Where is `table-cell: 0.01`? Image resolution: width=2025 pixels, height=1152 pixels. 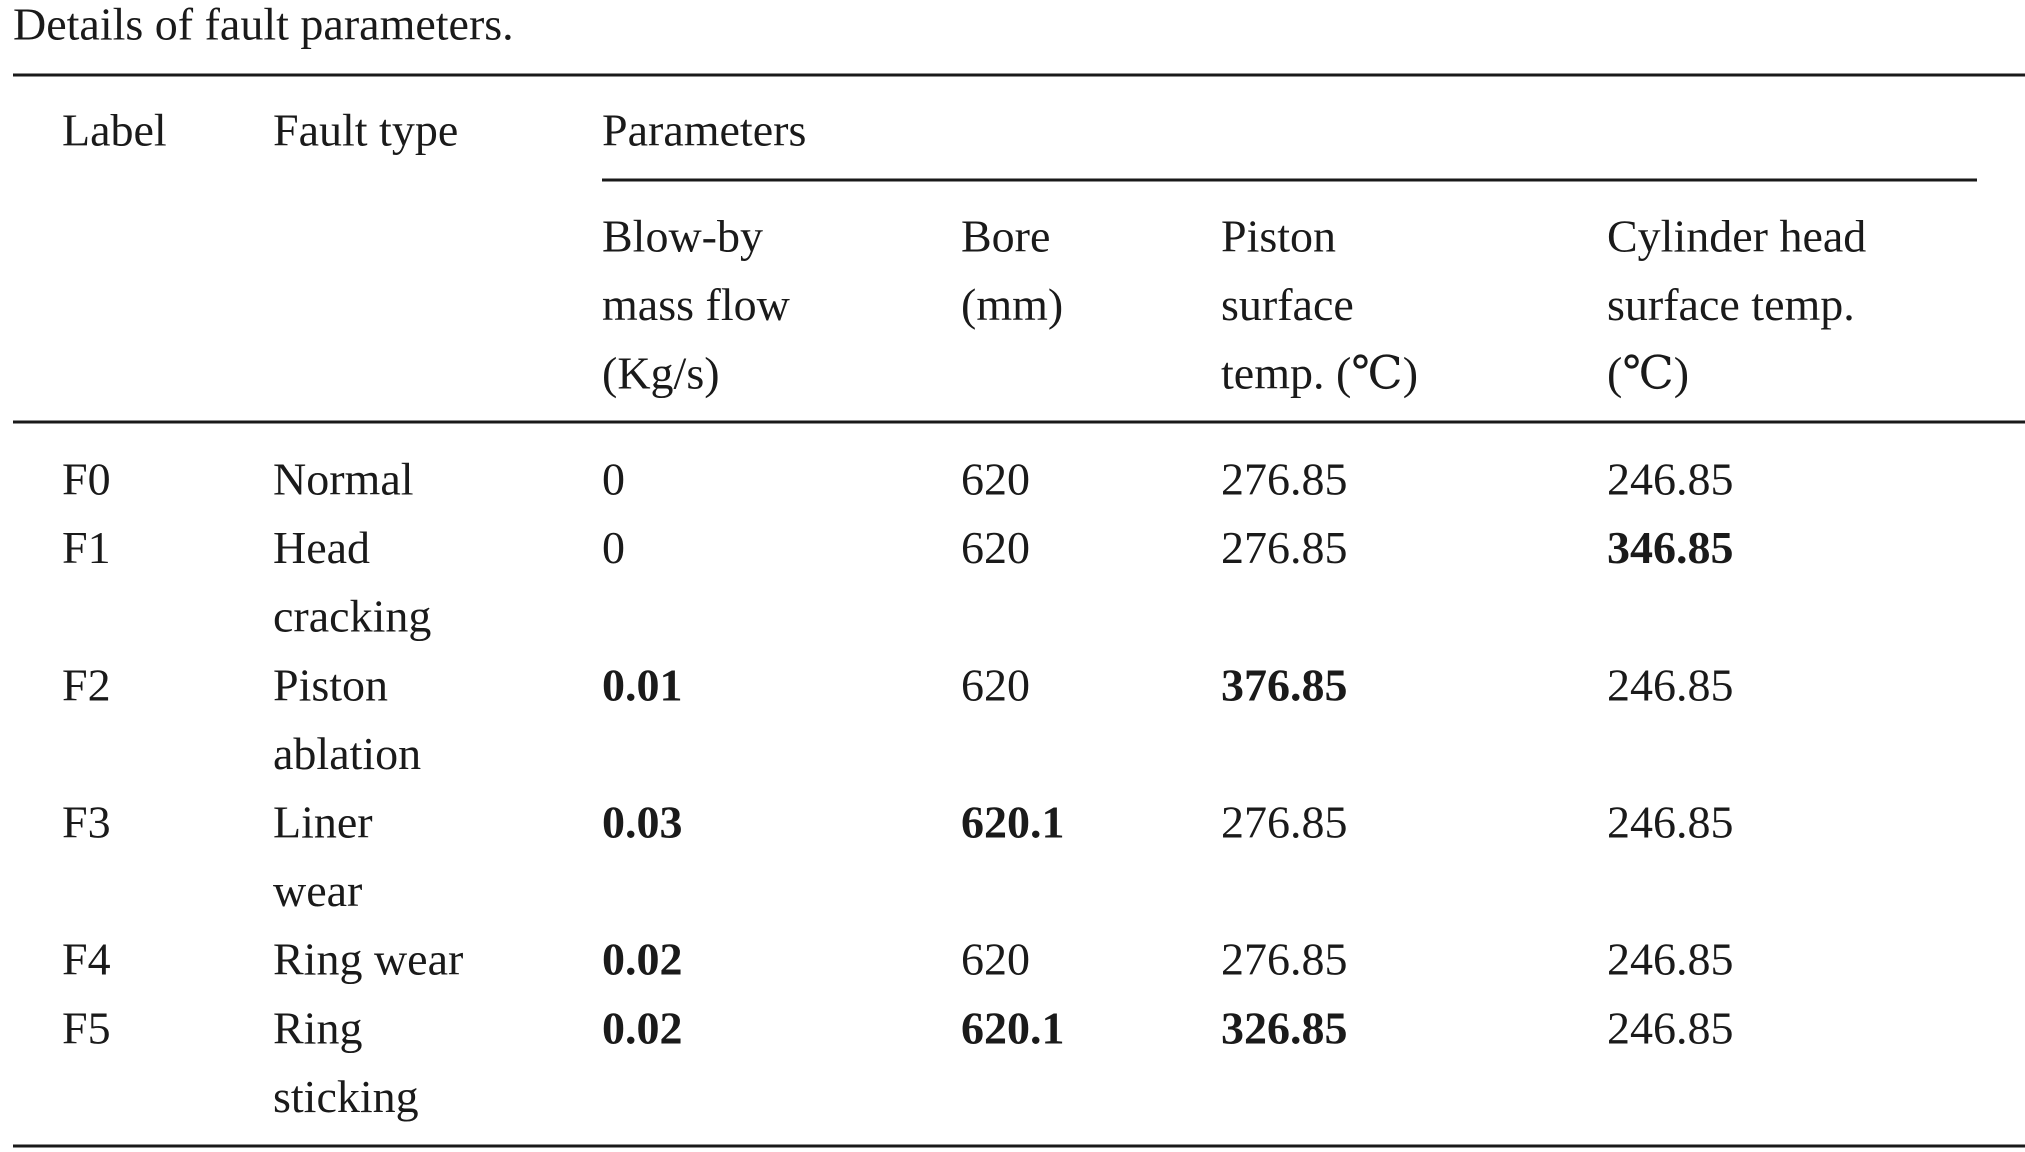
table-cell: 0.01 is located at coordinates (642, 684).